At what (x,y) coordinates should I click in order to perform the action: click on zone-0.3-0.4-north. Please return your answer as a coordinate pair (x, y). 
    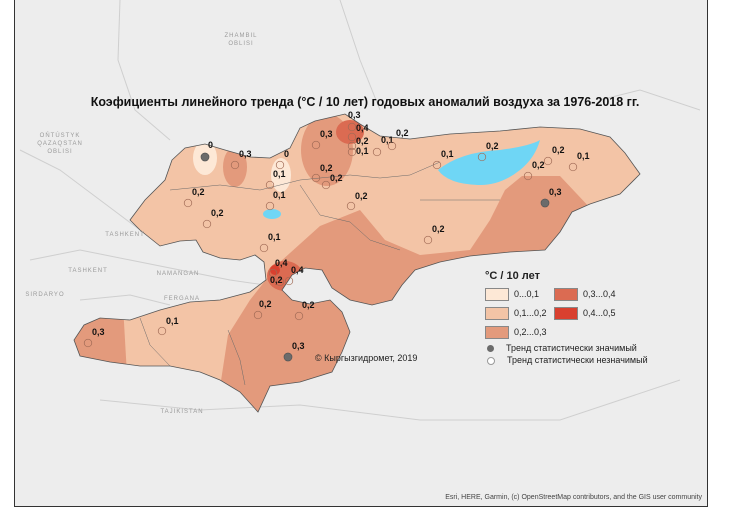
    Looking at the image, I should click on (350, 132).